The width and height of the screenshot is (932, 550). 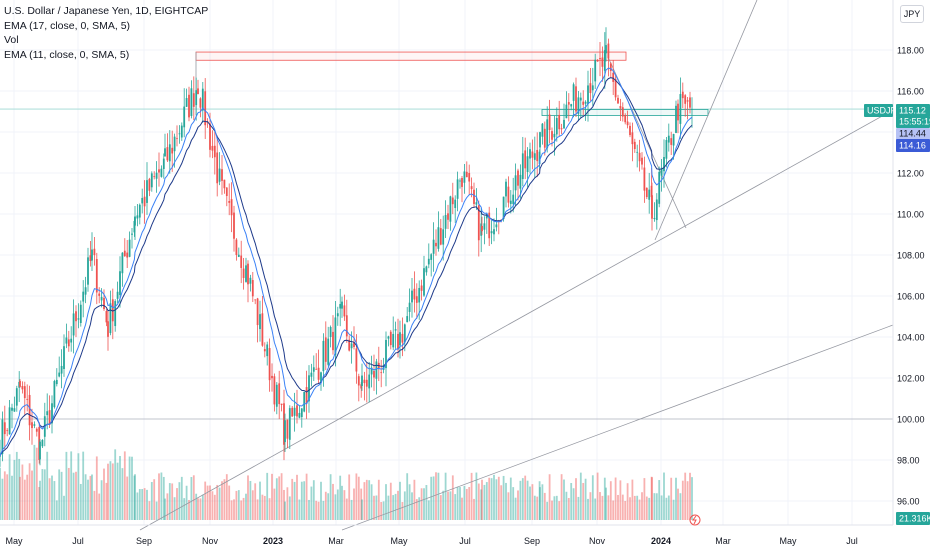 I want to click on x-tick-label: 2023, so click(x=273, y=541).